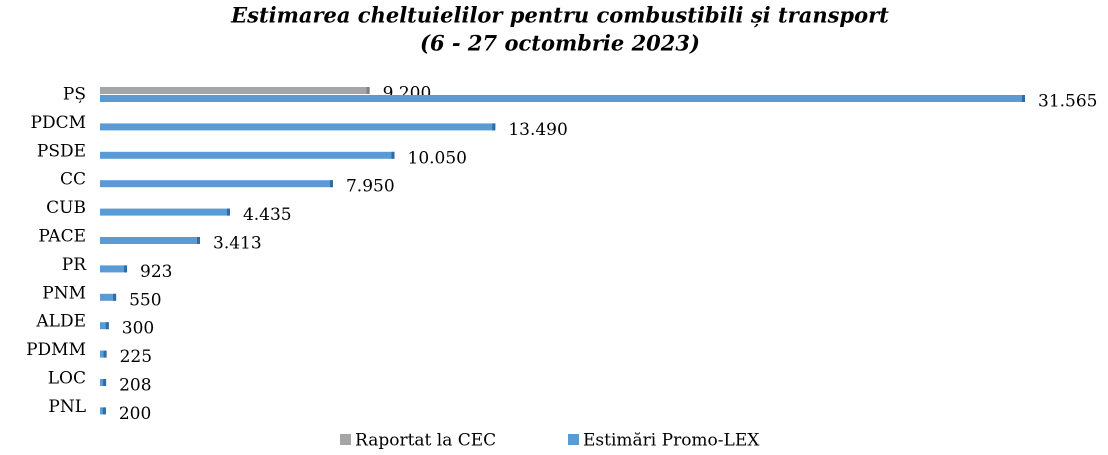 The height and width of the screenshot is (455, 1108). Describe the element at coordinates (67, 407) in the screenshot. I see `y-tick-label: PNL` at that location.